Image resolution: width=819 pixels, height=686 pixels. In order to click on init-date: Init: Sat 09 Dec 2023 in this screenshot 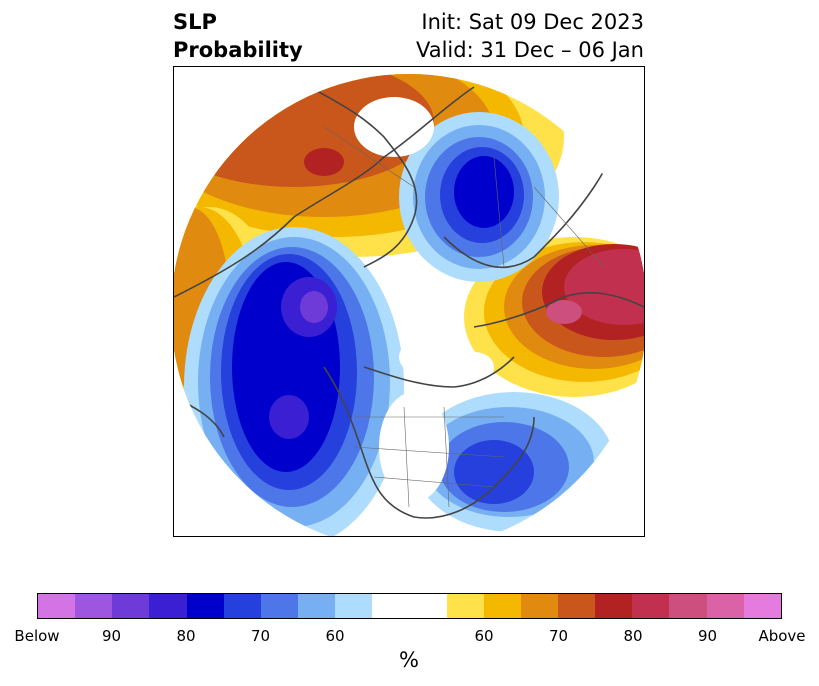, I will do `click(532, 22)`.